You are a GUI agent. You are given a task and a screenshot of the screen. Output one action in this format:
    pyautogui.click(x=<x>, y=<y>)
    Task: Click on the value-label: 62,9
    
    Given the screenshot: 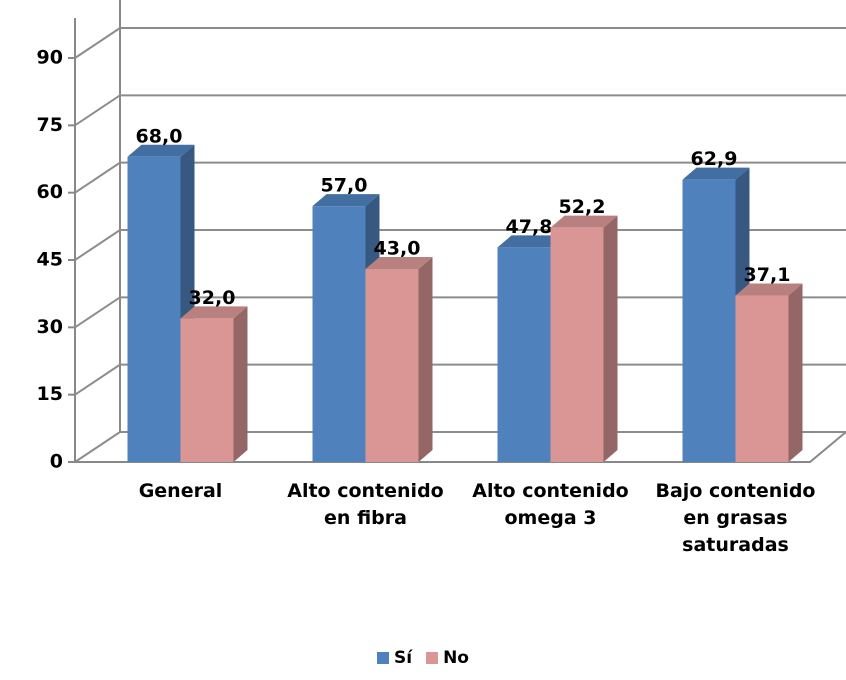 What is the action you would take?
    pyautogui.click(x=714, y=159)
    